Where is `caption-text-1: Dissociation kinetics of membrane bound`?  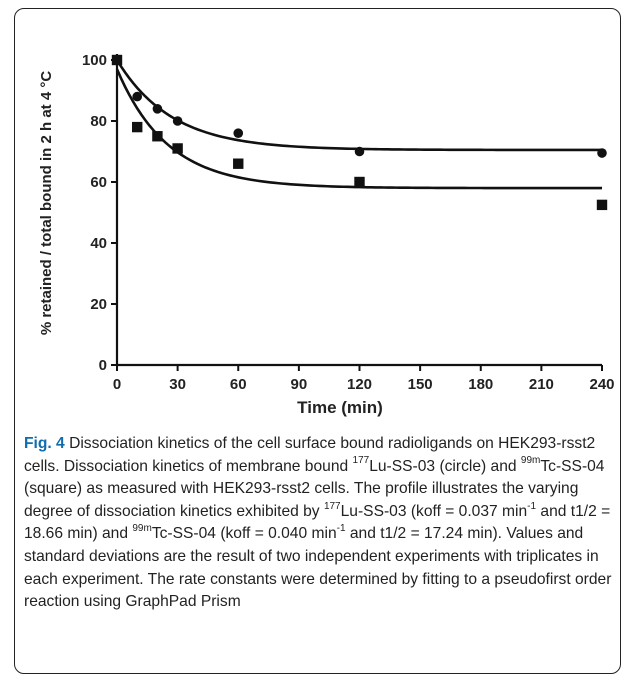
caption-text-1: Dissociation kinetics of membrane bound is located at coordinates (206, 466).